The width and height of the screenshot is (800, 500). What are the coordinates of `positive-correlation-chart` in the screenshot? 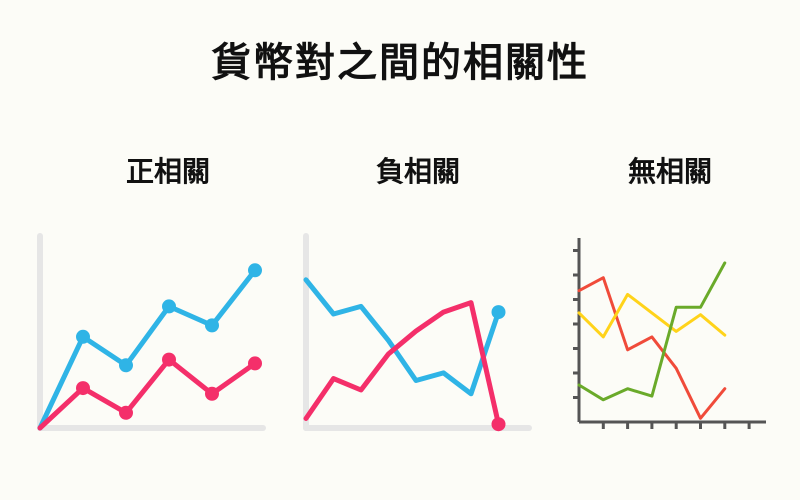 It's located at (151, 332).